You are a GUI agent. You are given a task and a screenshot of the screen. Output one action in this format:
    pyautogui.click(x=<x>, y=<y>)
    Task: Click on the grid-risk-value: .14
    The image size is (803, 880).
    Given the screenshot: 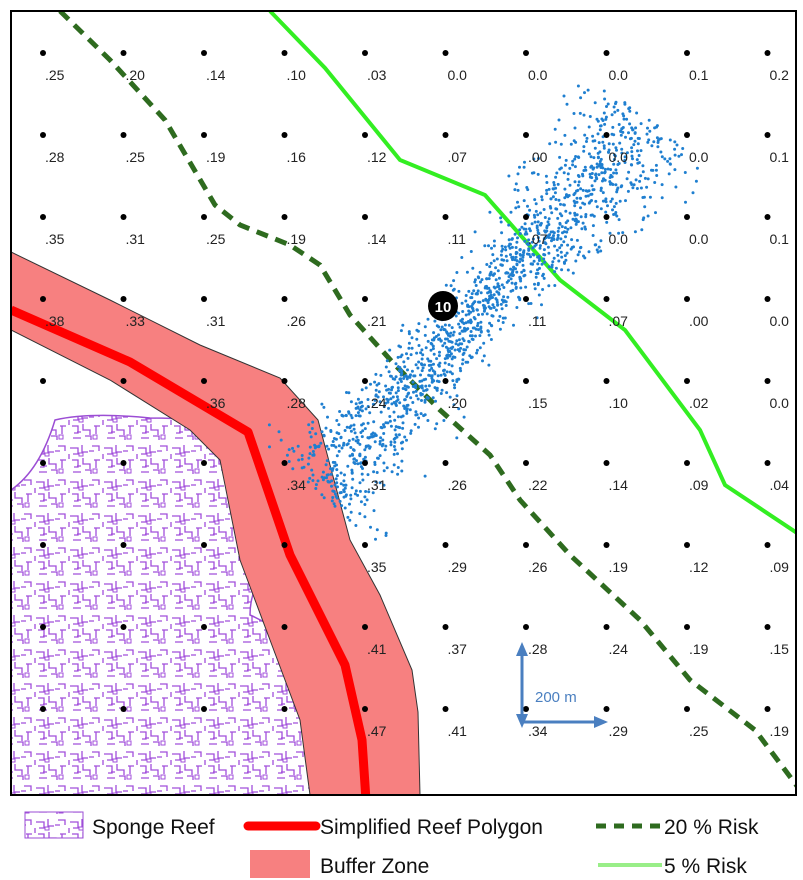 What is the action you would take?
    pyautogui.click(x=216, y=75)
    